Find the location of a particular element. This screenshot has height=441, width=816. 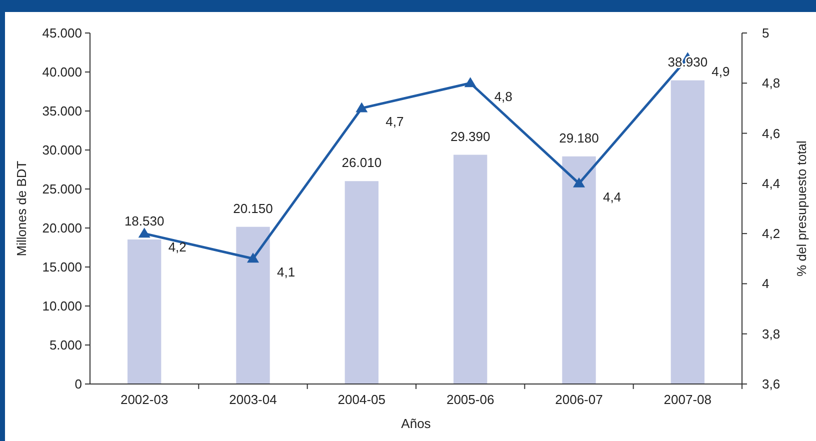

data-label: 29.390 is located at coordinates (470, 136).